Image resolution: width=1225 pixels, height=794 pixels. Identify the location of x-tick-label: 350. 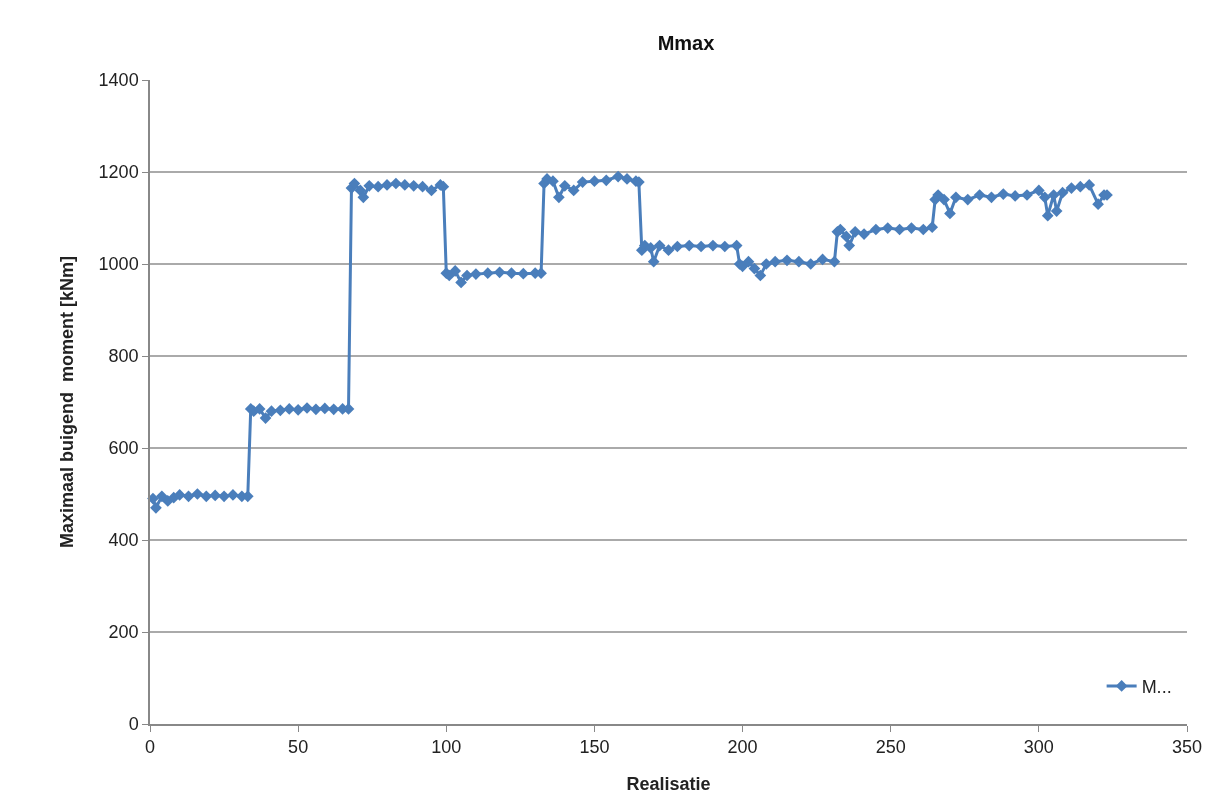
(1187, 747).